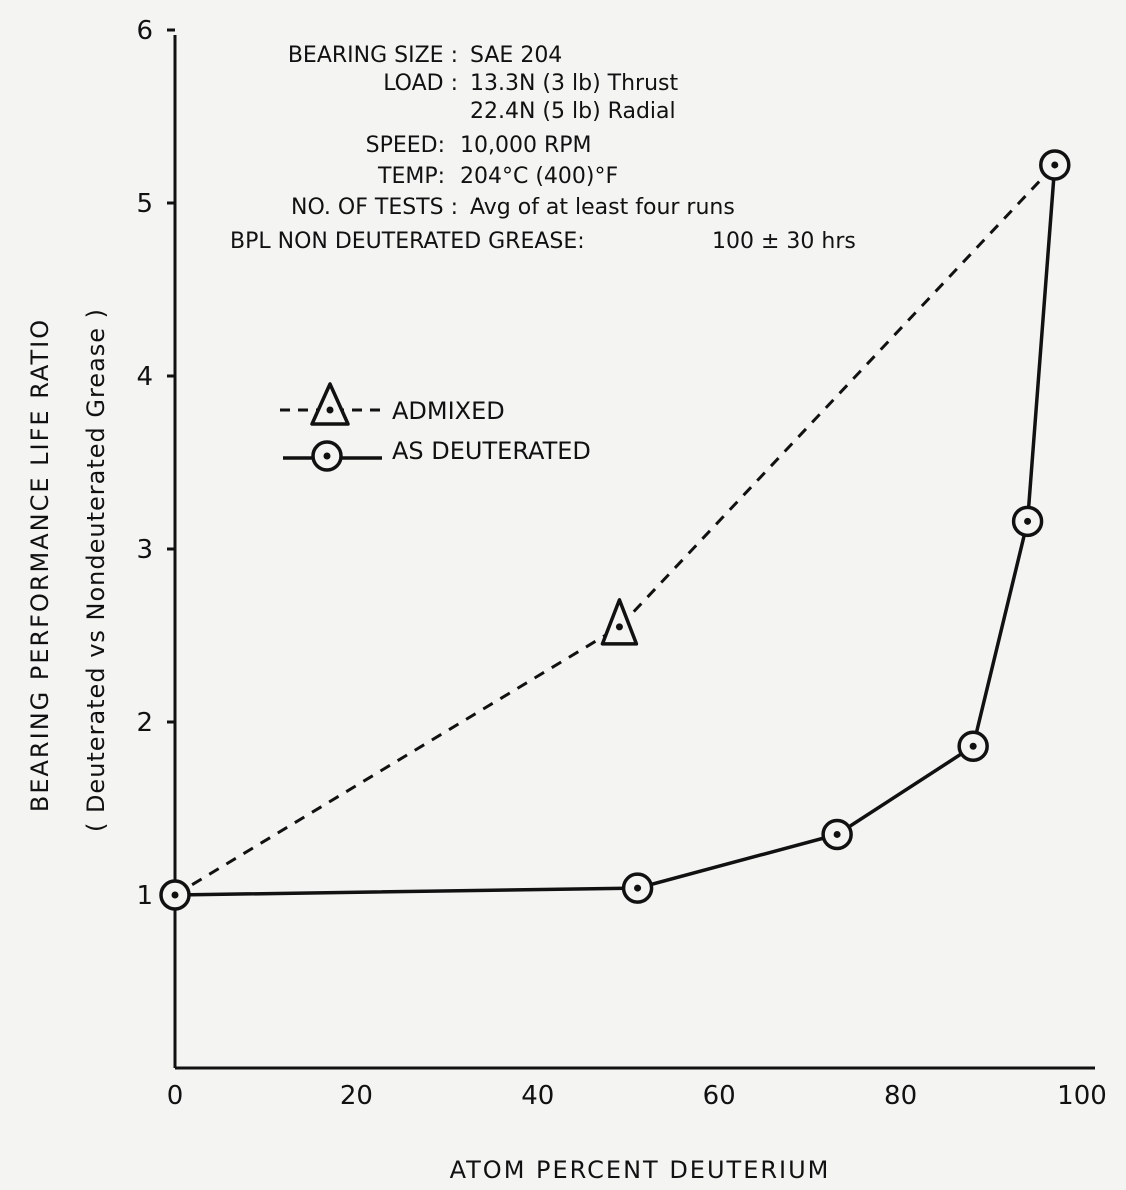 The image size is (1126, 1190). I want to click on y-tick-label: 3, so click(144, 550).